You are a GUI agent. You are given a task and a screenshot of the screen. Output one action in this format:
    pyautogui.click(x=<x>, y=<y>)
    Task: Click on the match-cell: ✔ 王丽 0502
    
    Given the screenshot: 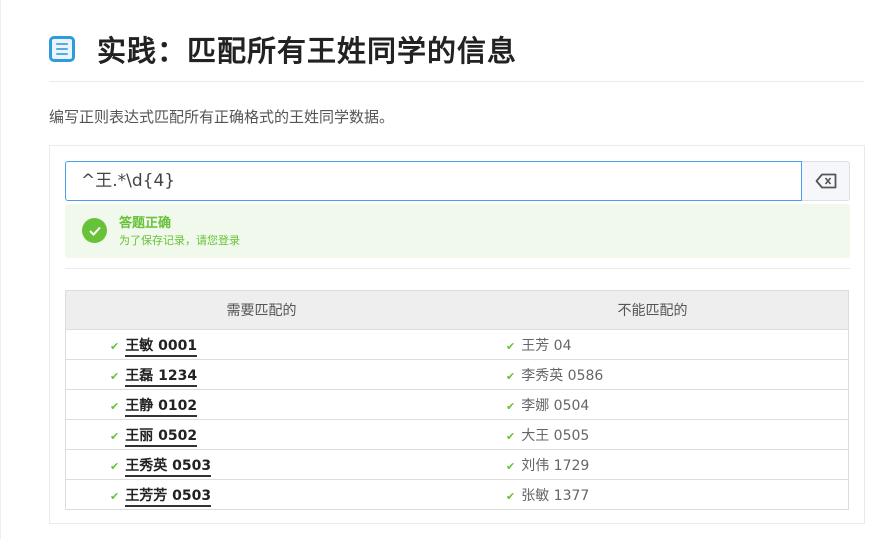 What is the action you would take?
    pyautogui.click(x=261, y=434)
    